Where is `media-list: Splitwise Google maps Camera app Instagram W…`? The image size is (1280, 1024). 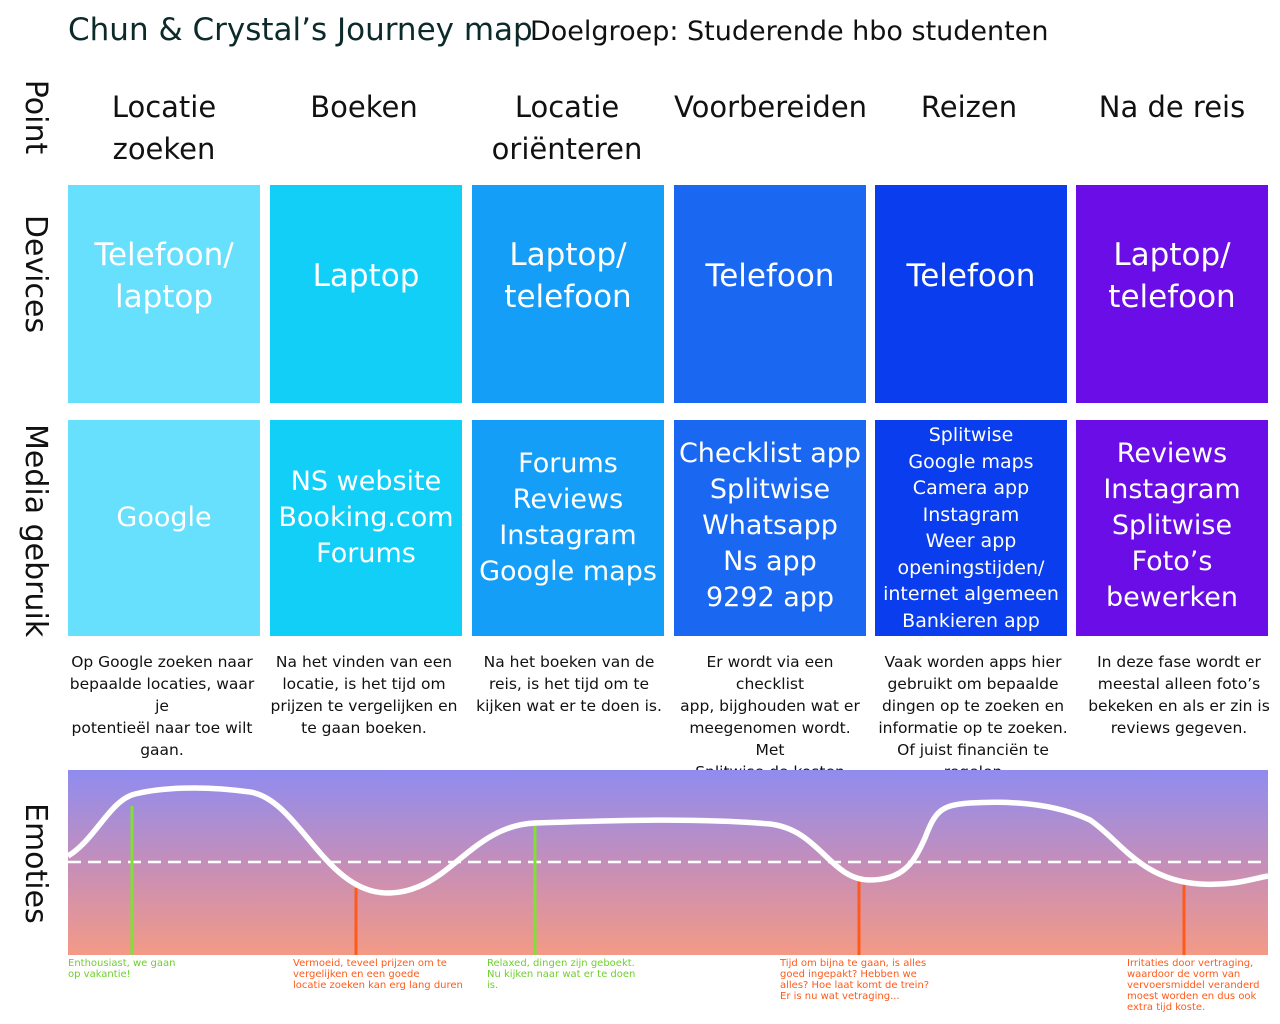 media-list: Splitwise Google maps Camera app Instagram W… is located at coordinates (971, 528).